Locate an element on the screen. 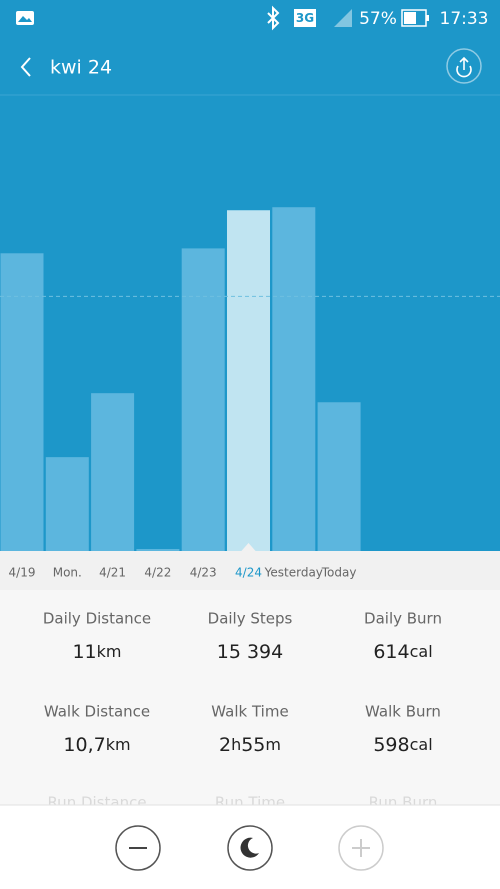 Image resolution: width=500 pixels, height=889 pixels. date-label: 4/22 is located at coordinates (157, 573).